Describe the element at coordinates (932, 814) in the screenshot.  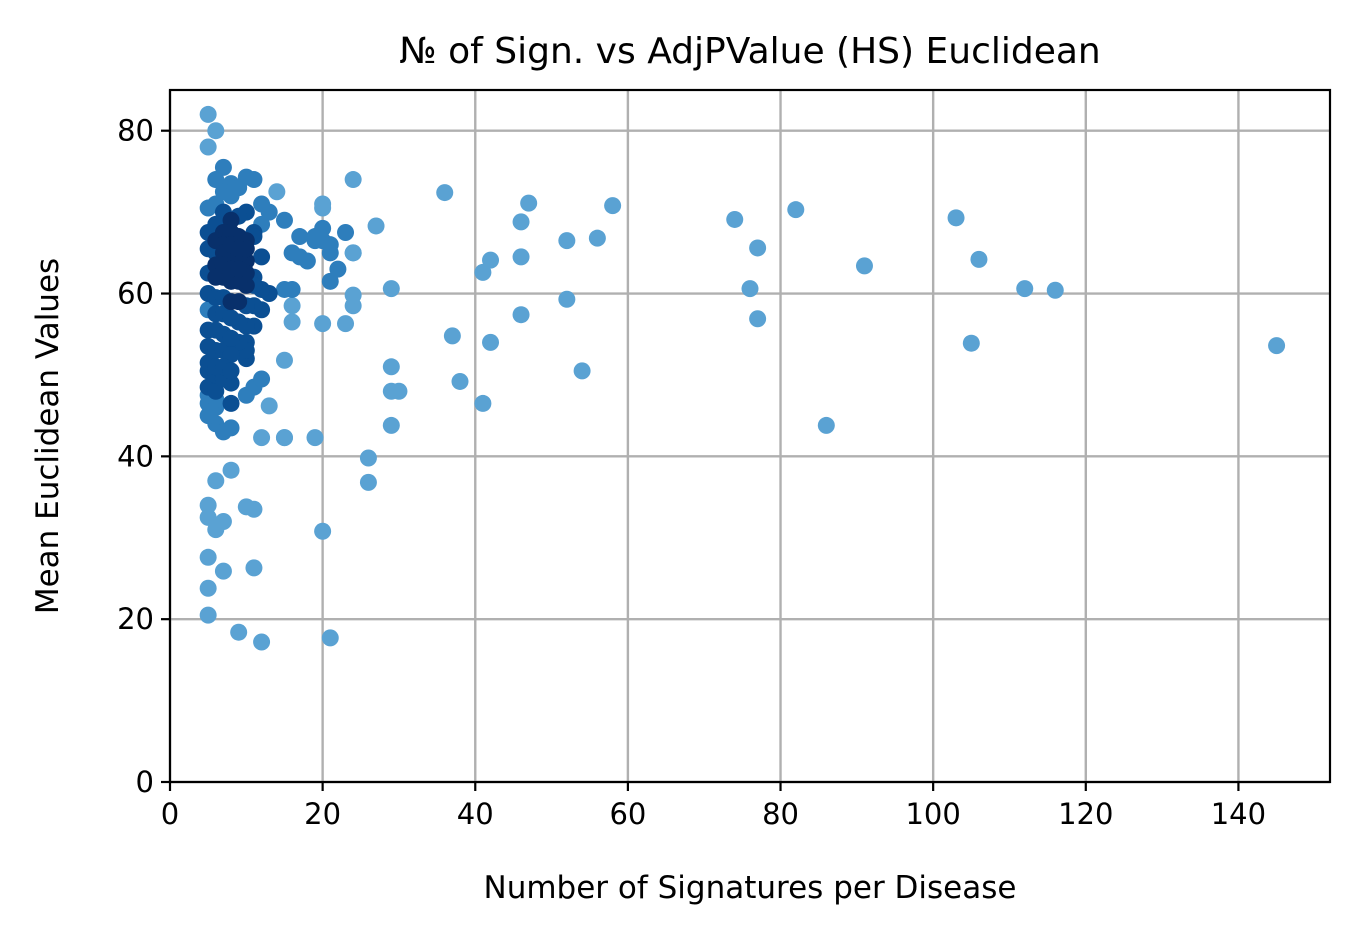
I see `x-tick-label: 100` at that location.